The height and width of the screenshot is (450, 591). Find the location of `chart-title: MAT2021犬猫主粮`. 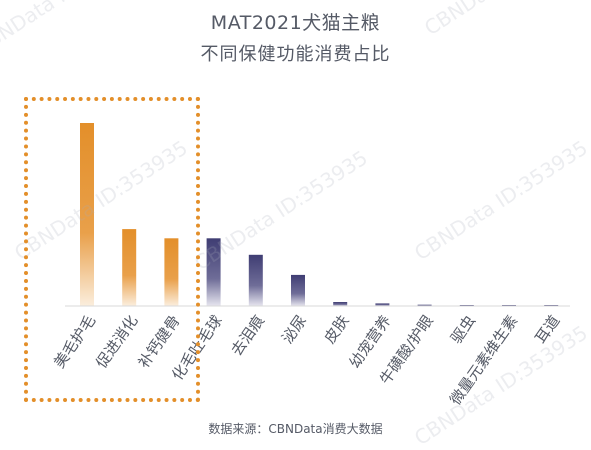

chart-title: MAT2021犬猫主粮 is located at coordinates (295, 23).